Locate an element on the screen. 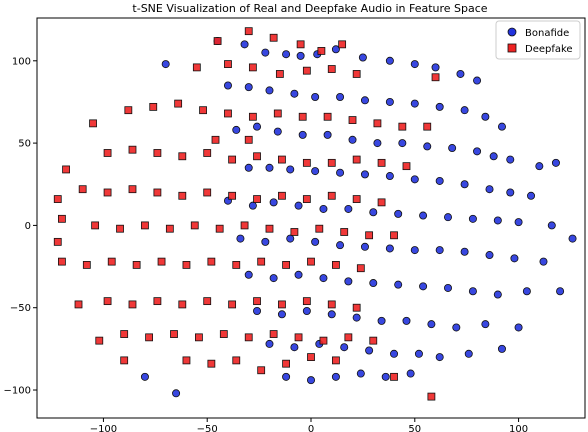  x-tick-label: 0 is located at coordinates (311, 428).